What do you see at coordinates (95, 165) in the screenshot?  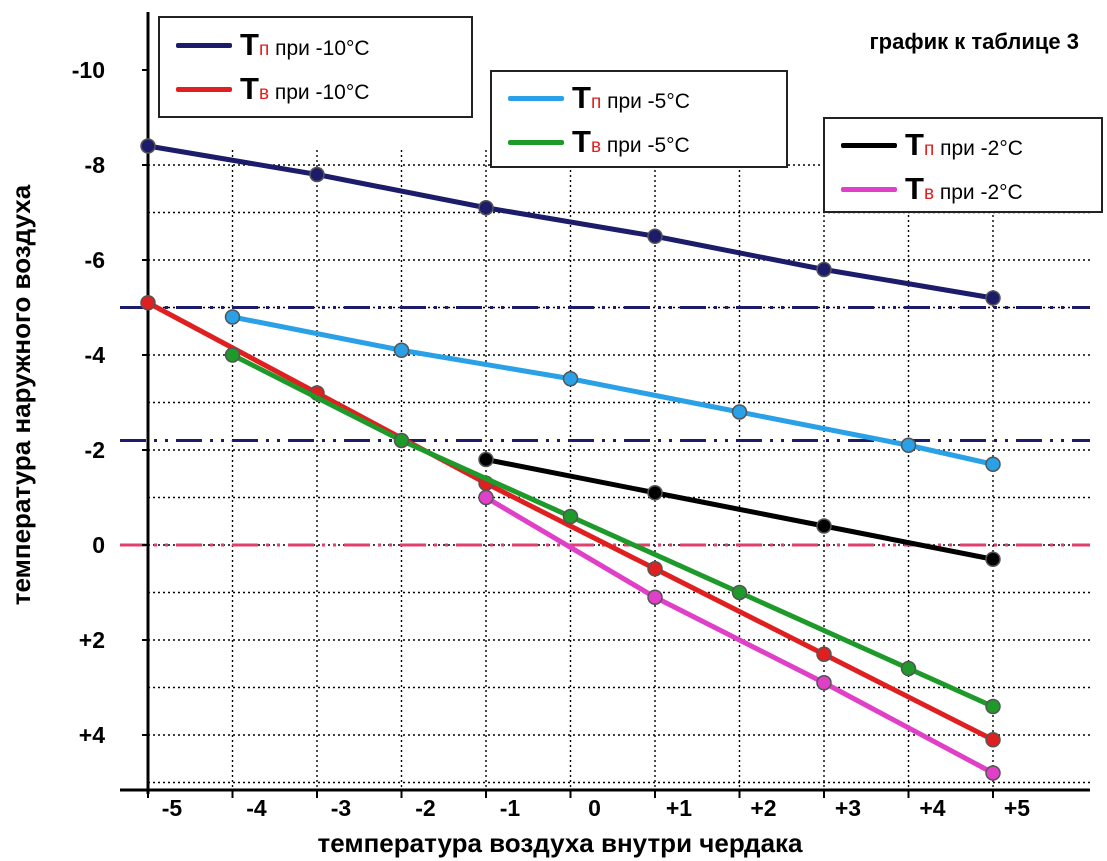 I see `y-tick-label: -8` at bounding box center [95, 165].